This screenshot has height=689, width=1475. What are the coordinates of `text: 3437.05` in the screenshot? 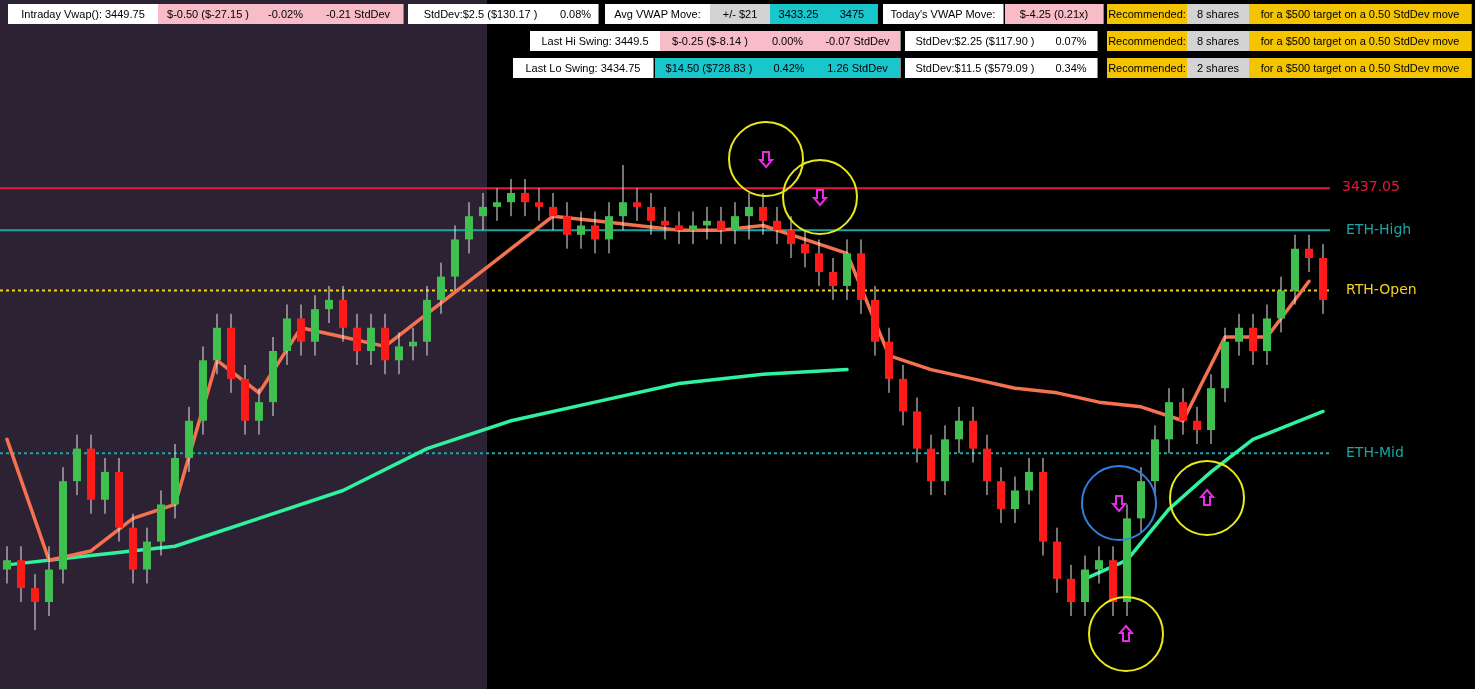 It's located at (1371, 186).